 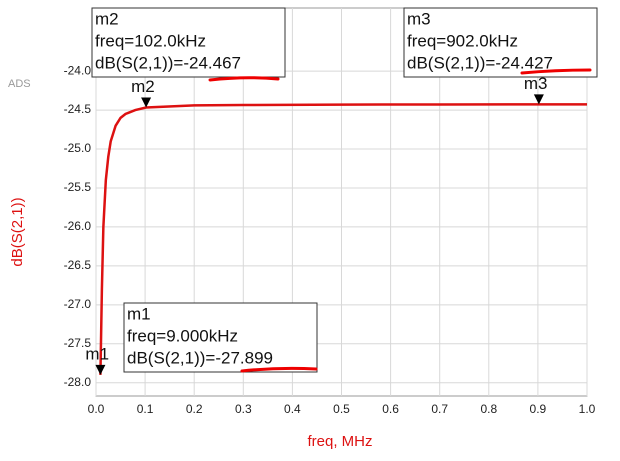 What do you see at coordinates (243, 409) in the screenshot?
I see `x-tick-label: 0.3` at bounding box center [243, 409].